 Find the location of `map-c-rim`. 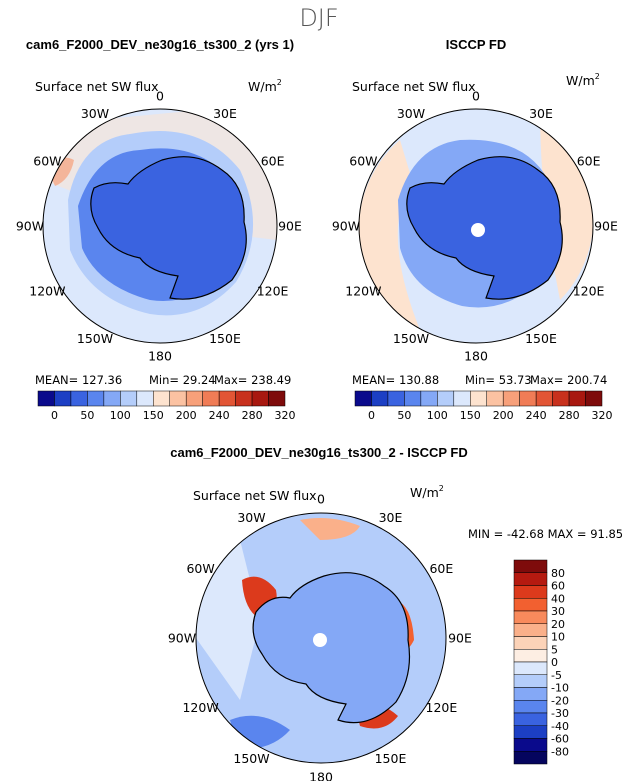

map-c-rim is located at coordinates (321, 638).